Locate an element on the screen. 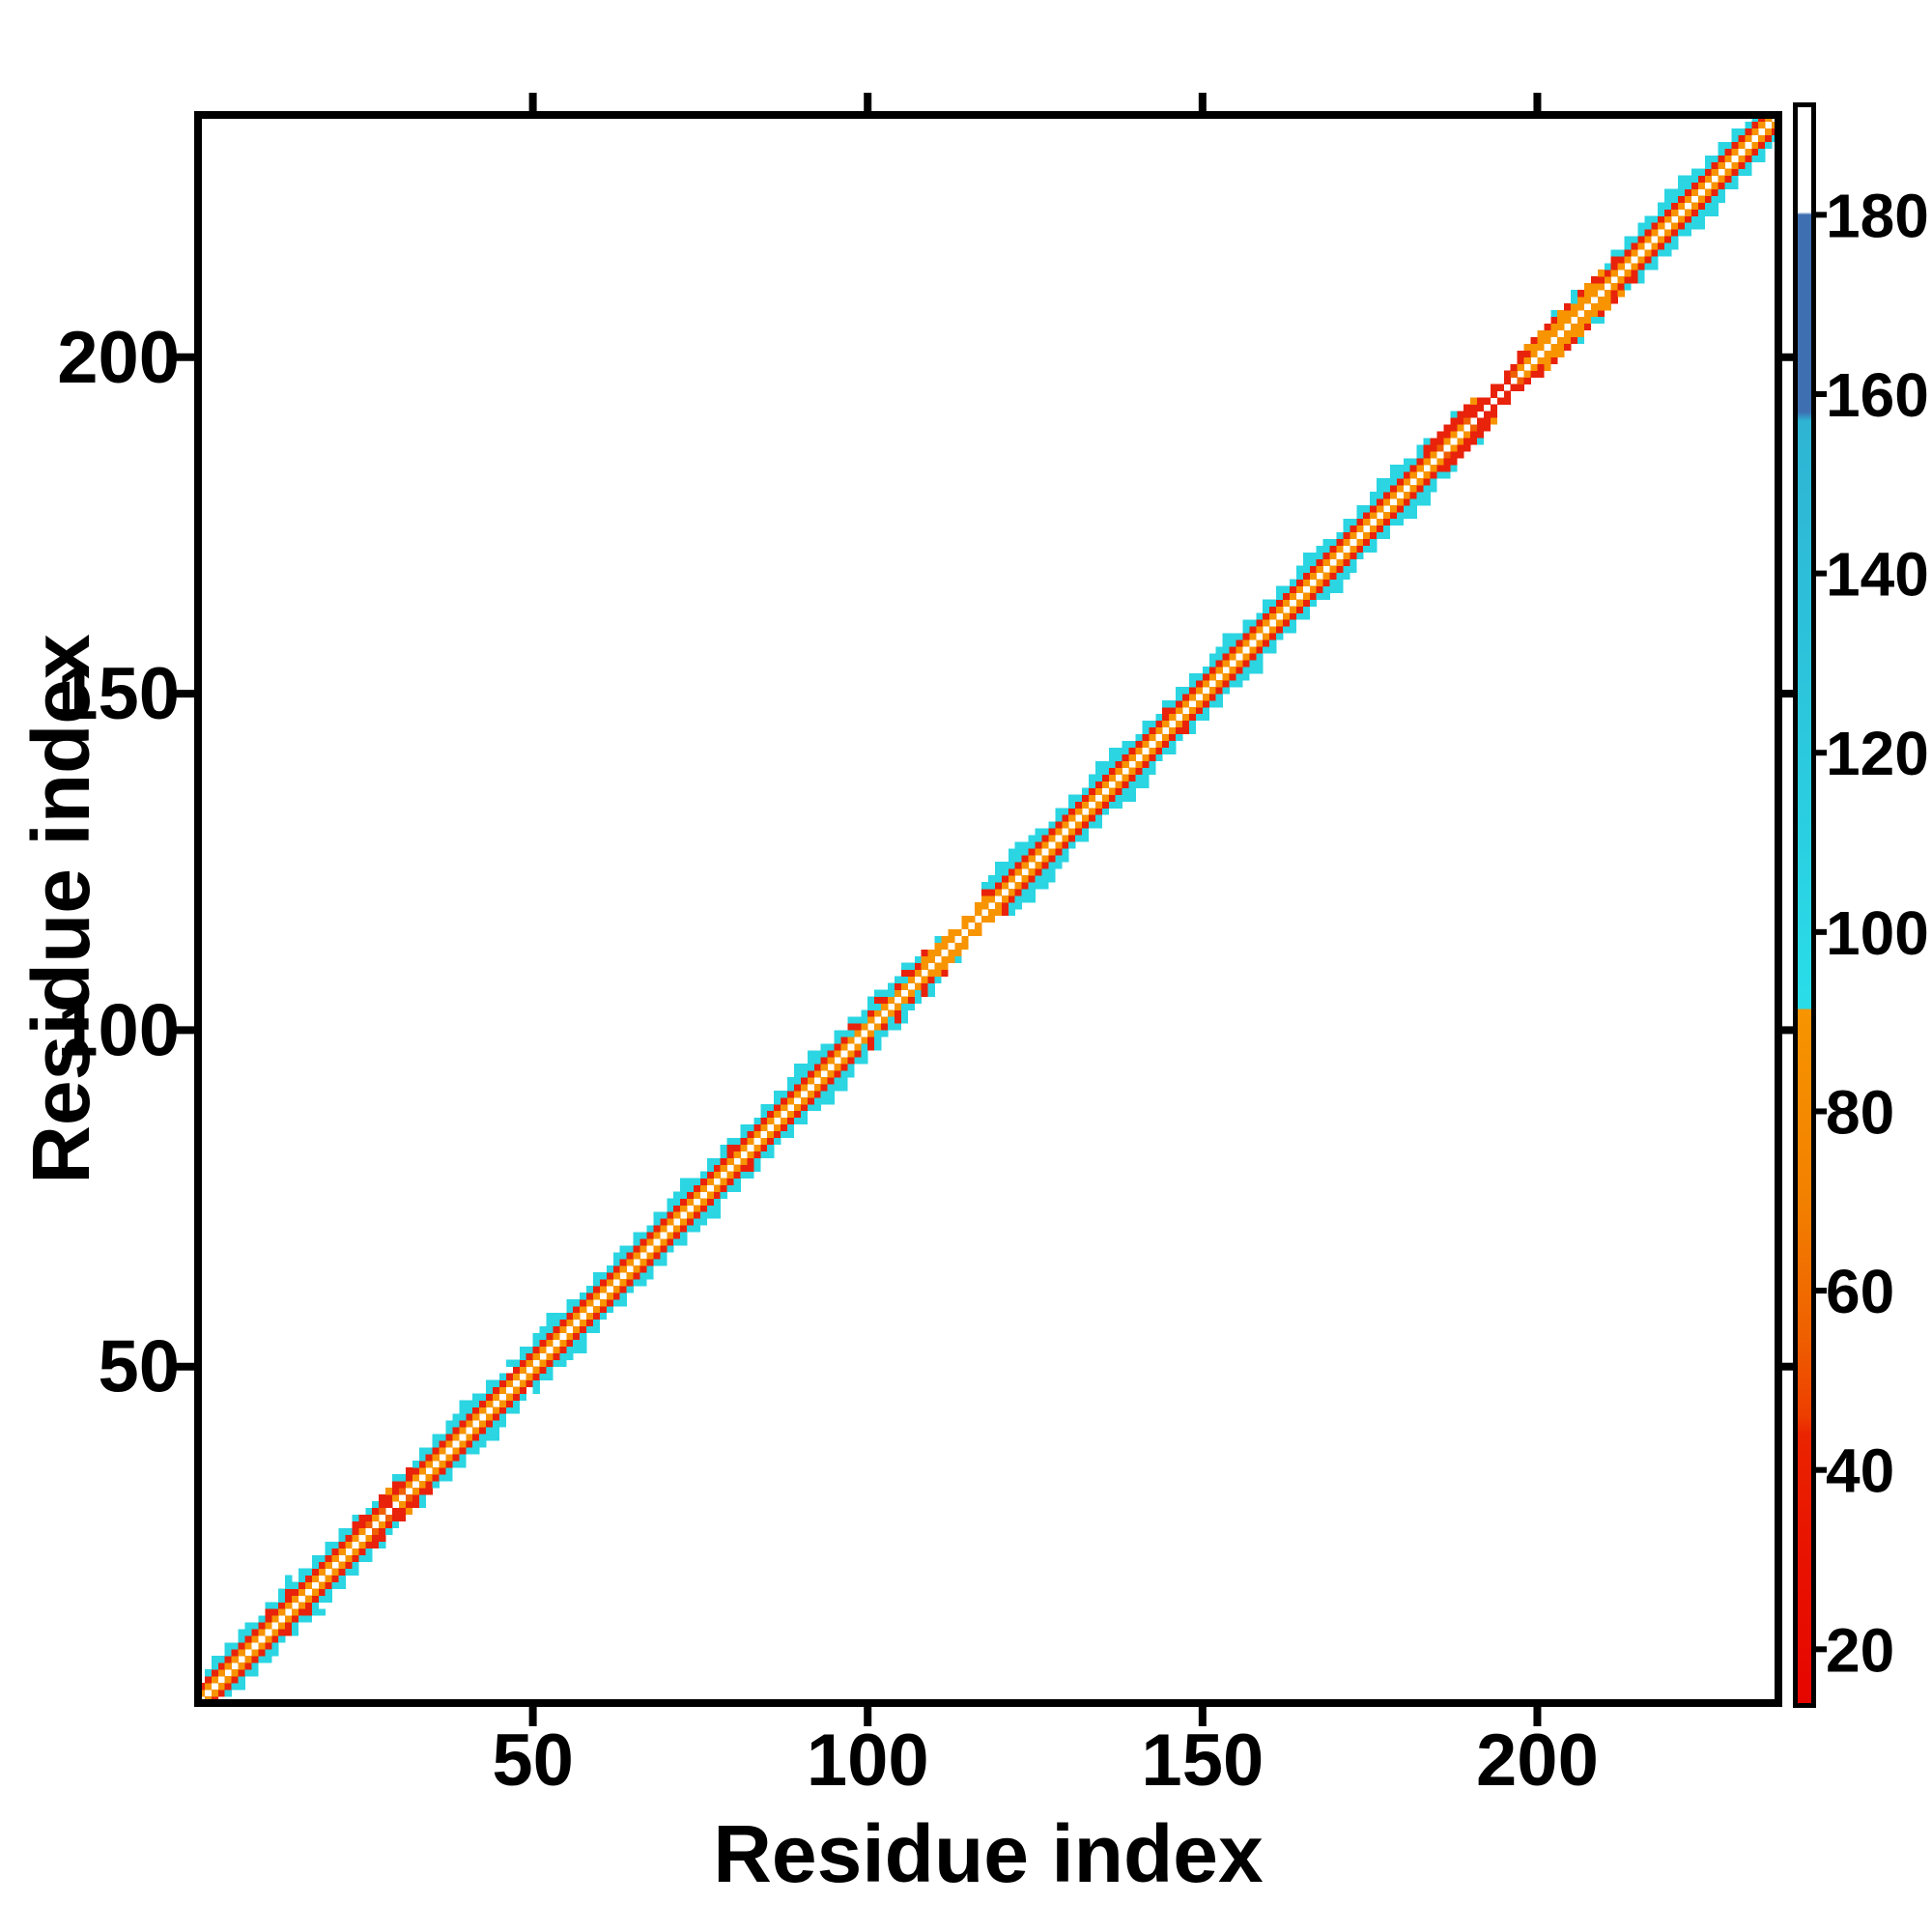 The image size is (1932, 1932). colorbar-ticks is located at coordinates (1820, 932).